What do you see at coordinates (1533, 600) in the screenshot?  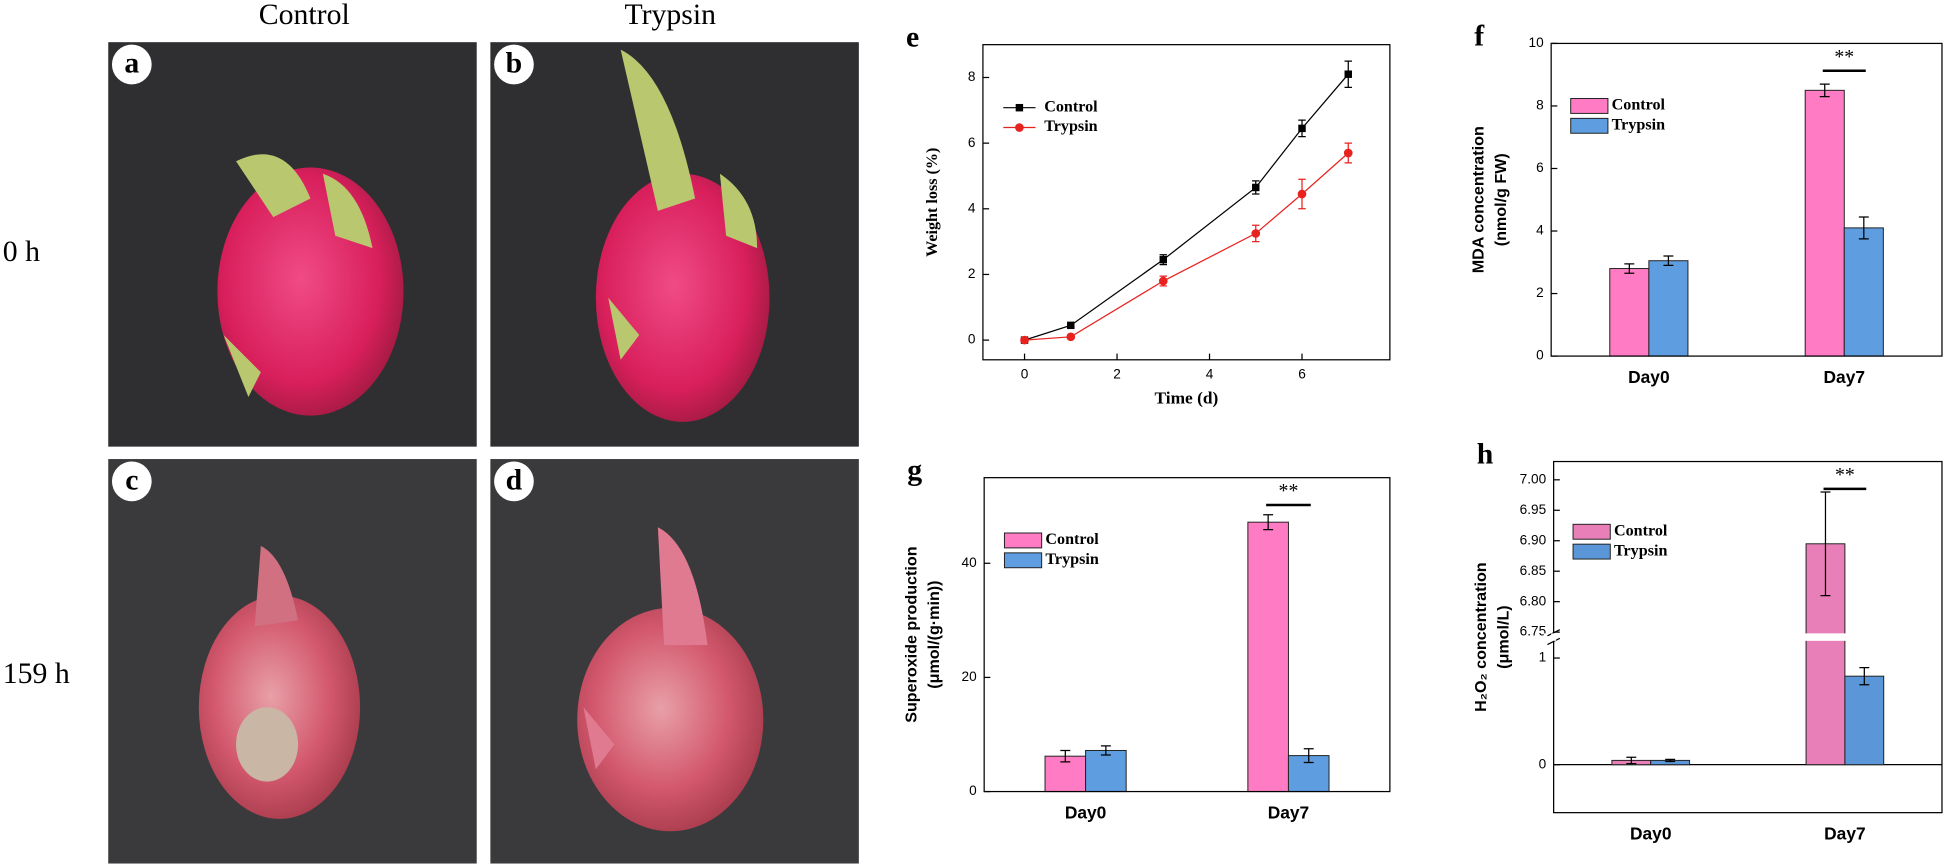 I see `y-tick-label: 6.80` at bounding box center [1533, 600].